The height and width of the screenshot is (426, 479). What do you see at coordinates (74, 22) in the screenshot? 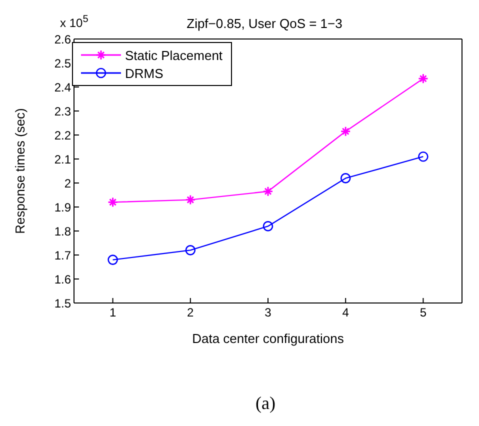
I see `text: x 10$^{5}$` at bounding box center [74, 22].